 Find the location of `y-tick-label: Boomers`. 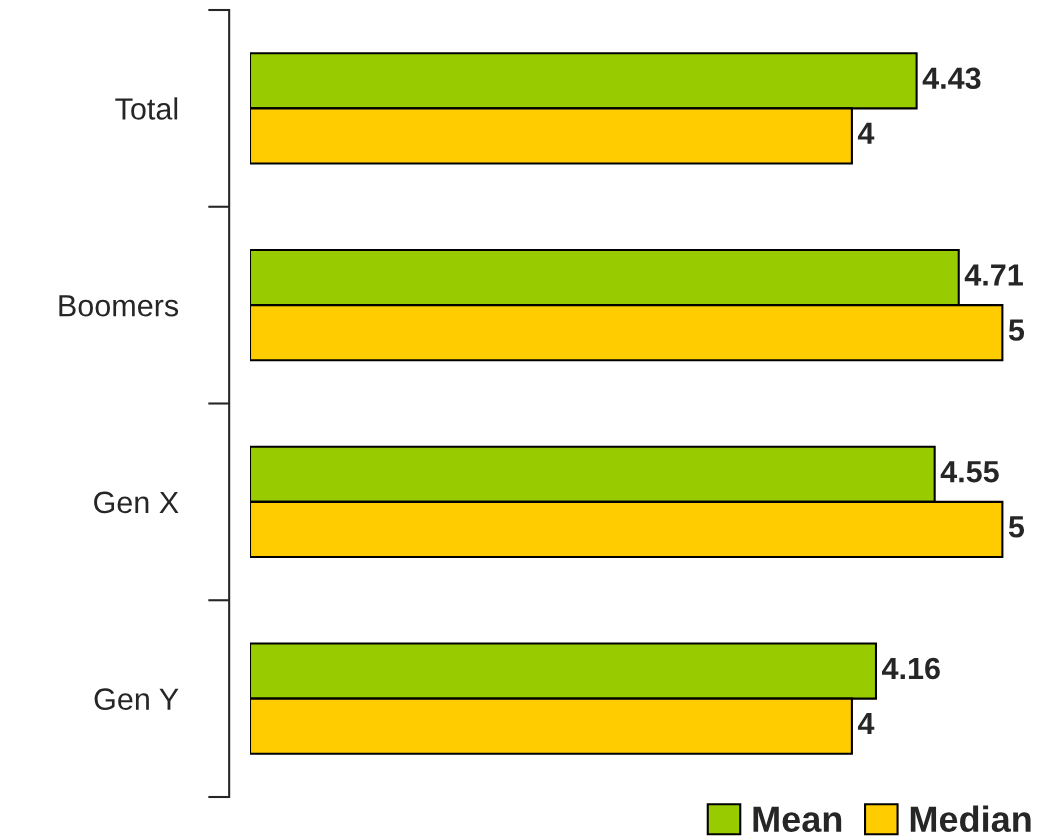

y-tick-label: Boomers is located at coordinates (119, 306).